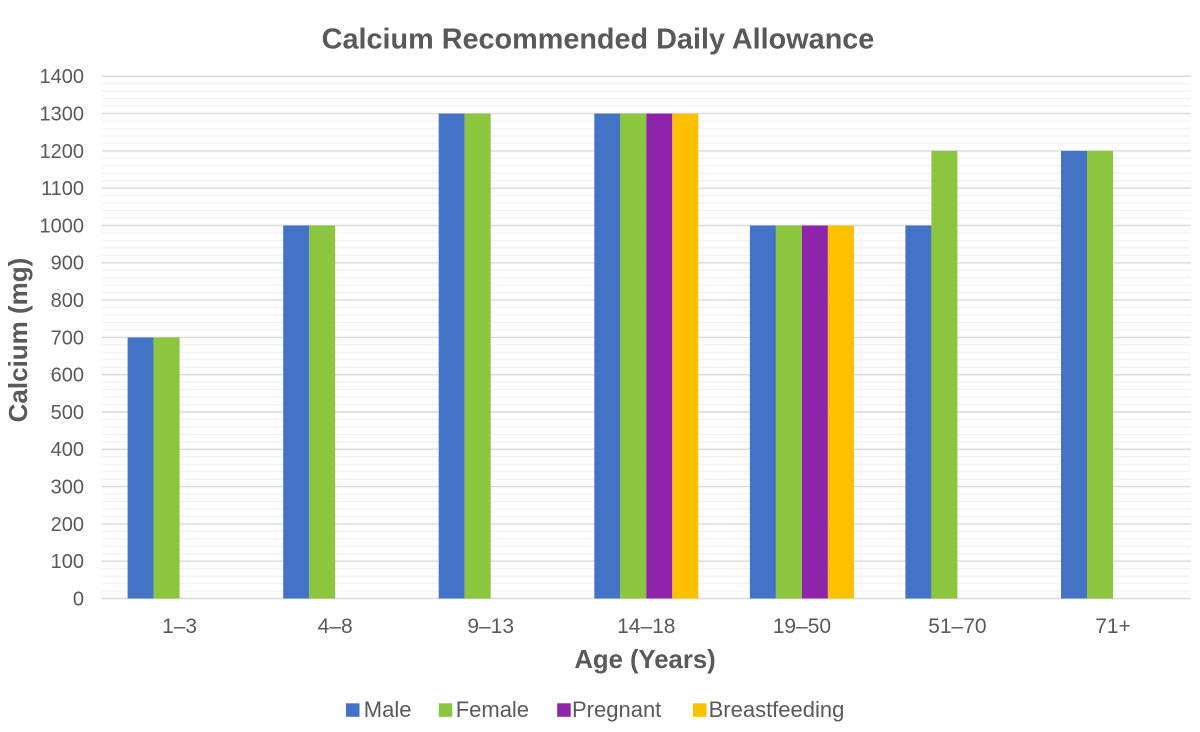 The width and height of the screenshot is (1200, 732). I want to click on svg-text: Breastfeeding, so click(777, 709).